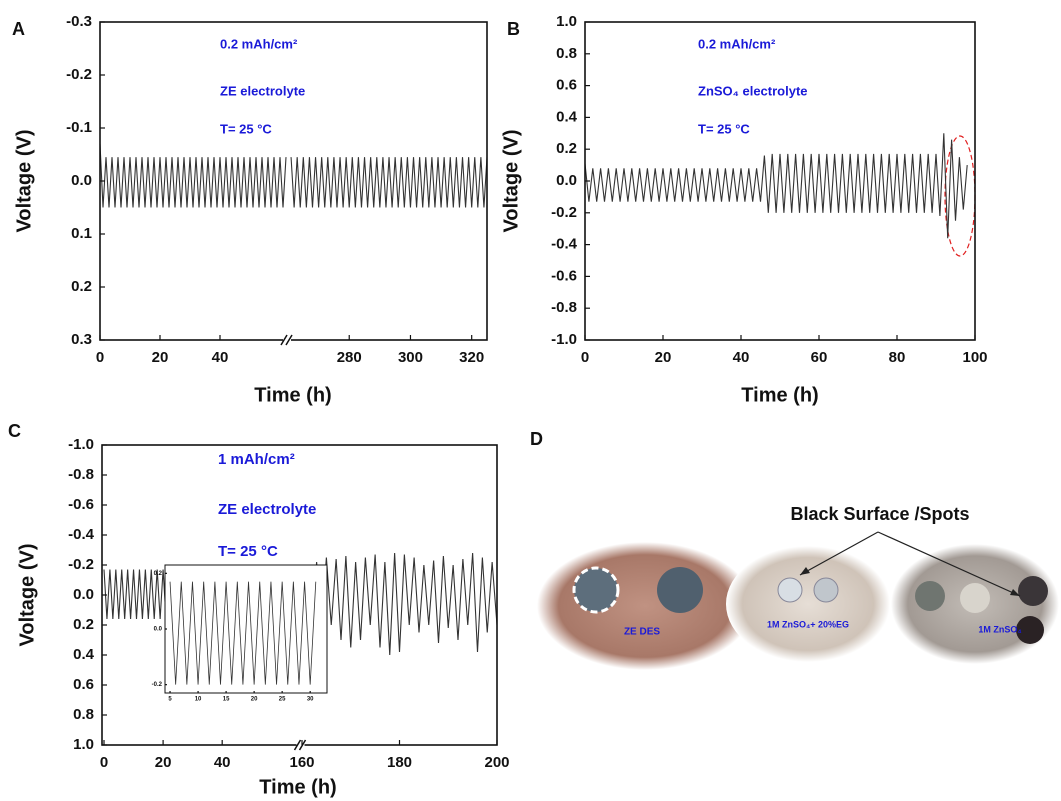 The height and width of the screenshot is (801, 1061). I want to click on photo-heading: Black Surface /Spots, so click(879, 514).